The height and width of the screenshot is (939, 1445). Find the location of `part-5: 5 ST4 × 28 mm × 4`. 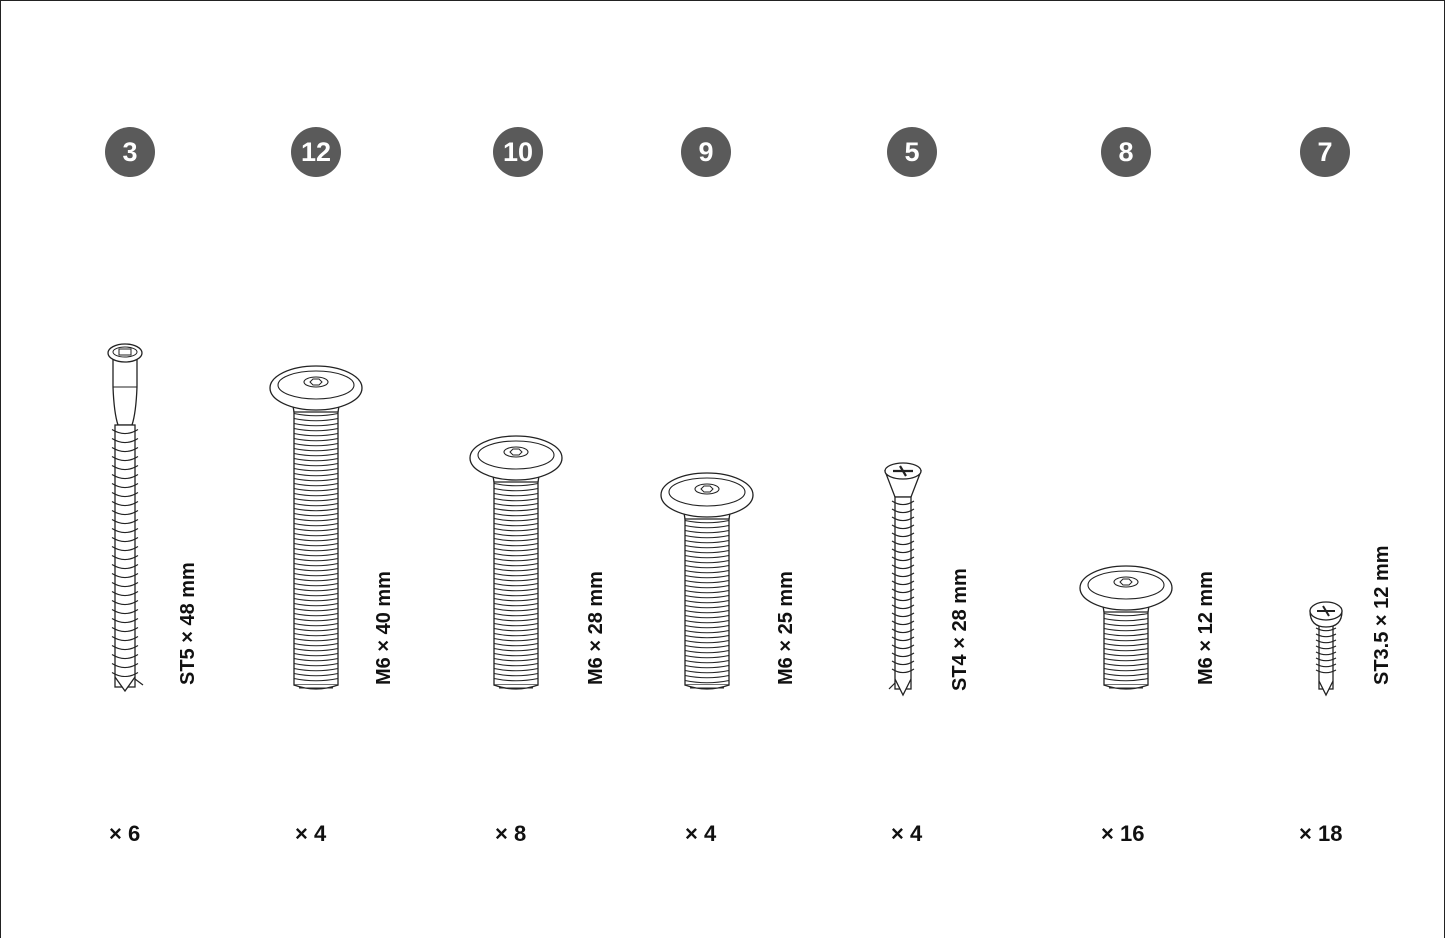

part-5: 5 ST4 × 28 mm × 4 is located at coordinates (866, 470).